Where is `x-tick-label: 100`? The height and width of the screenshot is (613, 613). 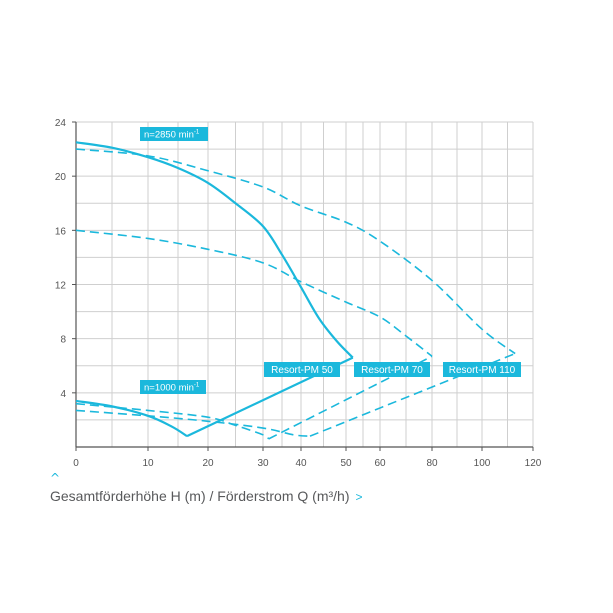
x-tick-label: 100 is located at coordinates (482, 463).